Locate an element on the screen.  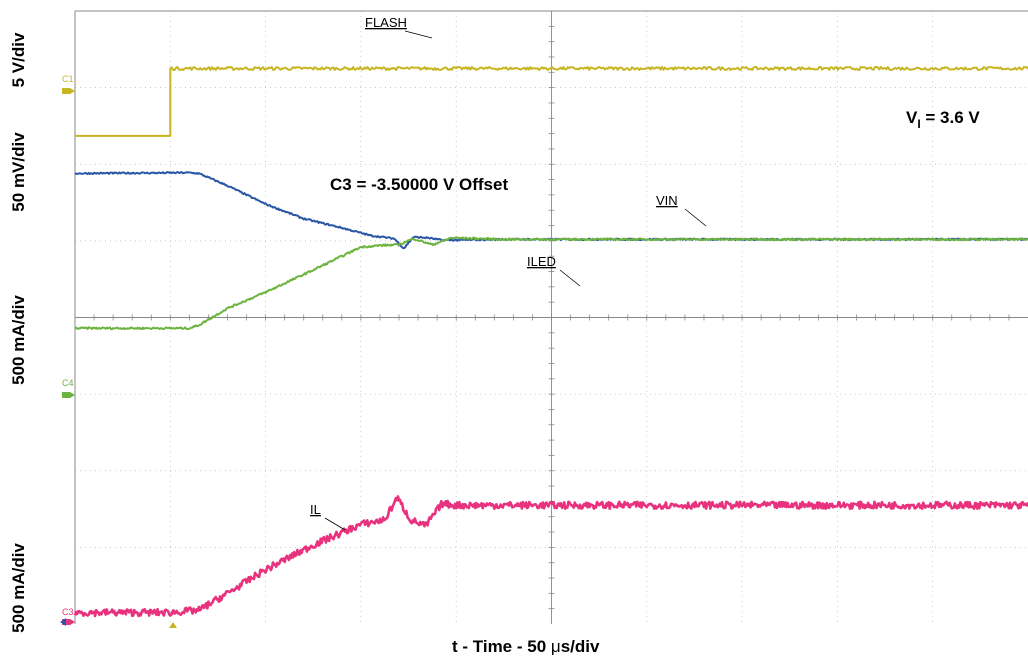
leader-flash is located at coordinates (418, 34).